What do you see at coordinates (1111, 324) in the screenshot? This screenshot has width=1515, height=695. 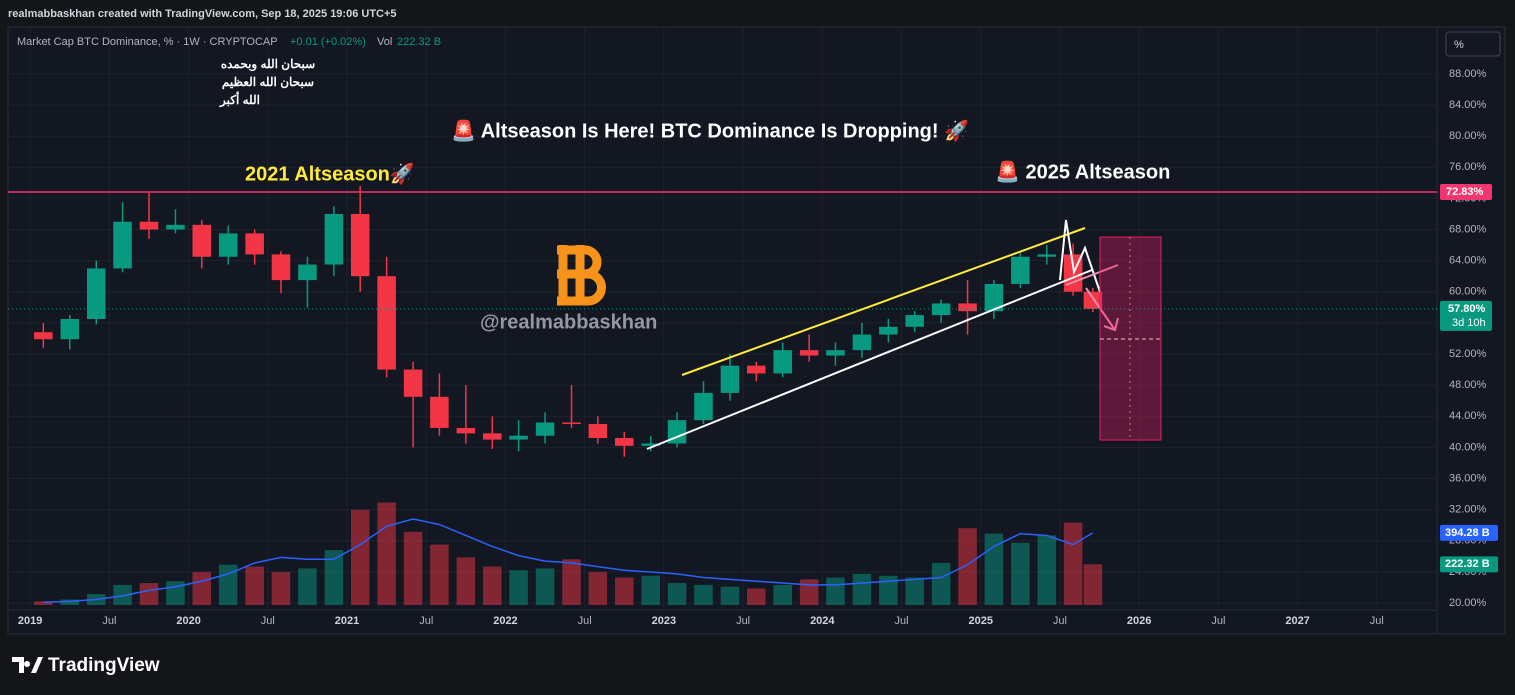 I see `arrow-head` at bounding box center [1111, 324].